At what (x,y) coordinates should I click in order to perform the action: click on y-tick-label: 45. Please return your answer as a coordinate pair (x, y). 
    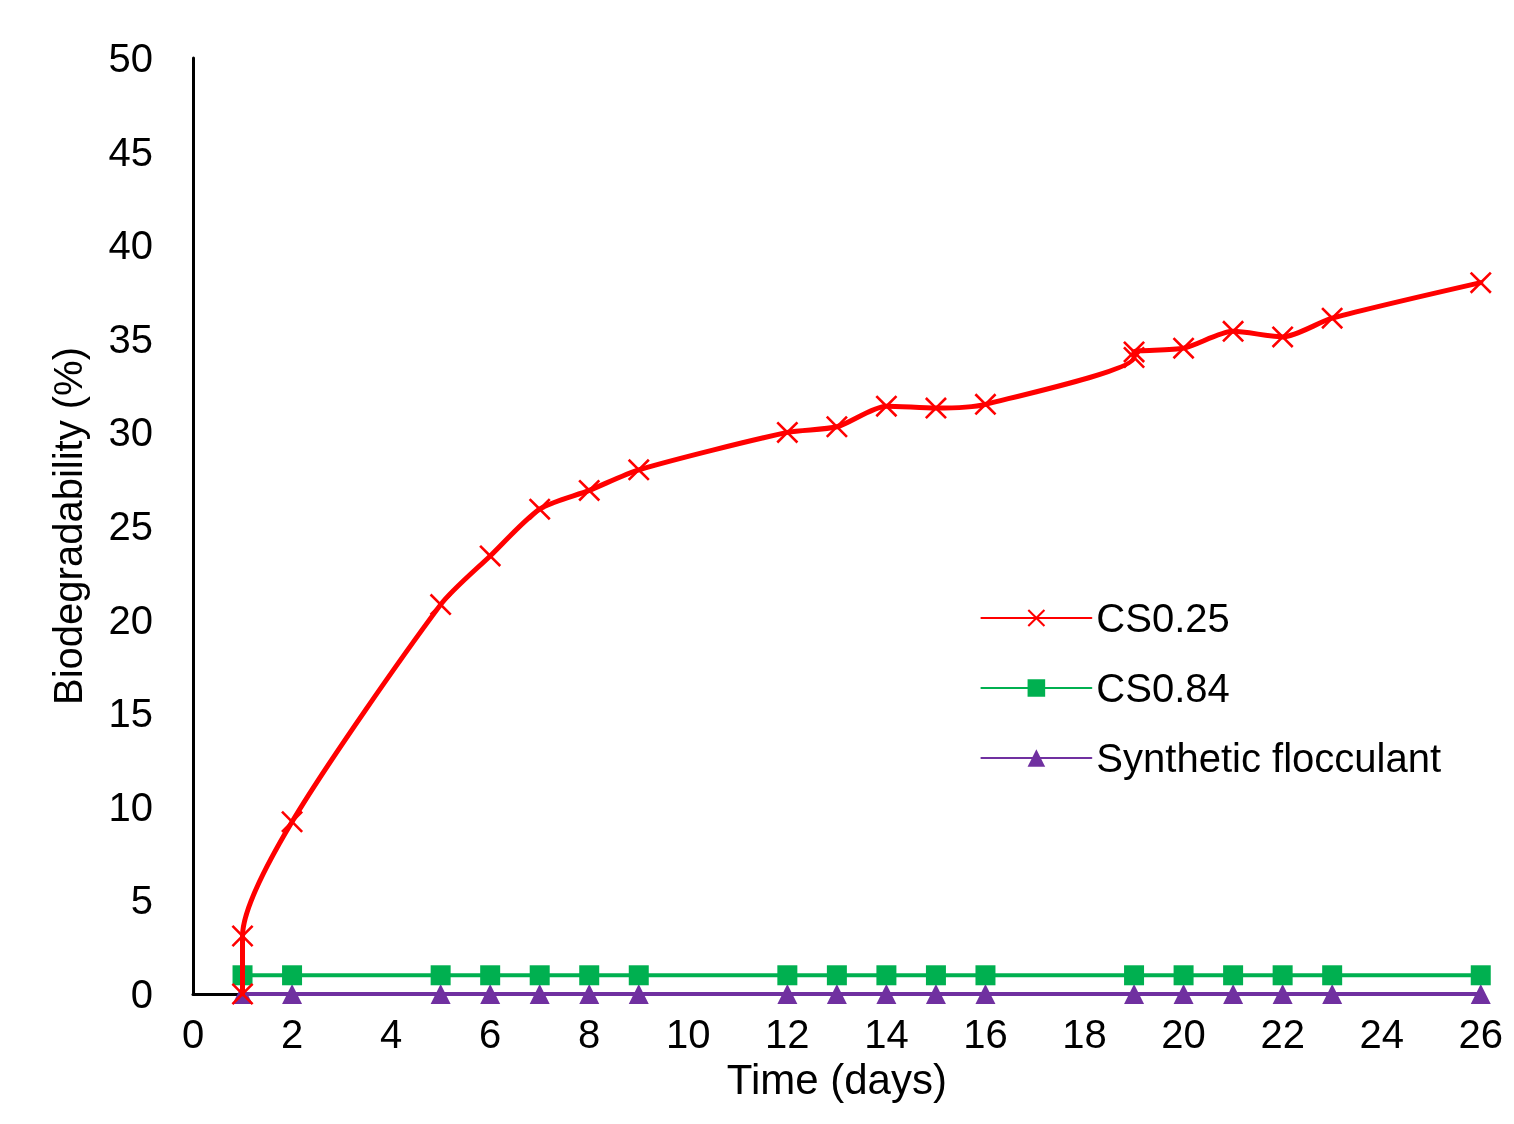
    Looking at the image, I should click on (130, 151).